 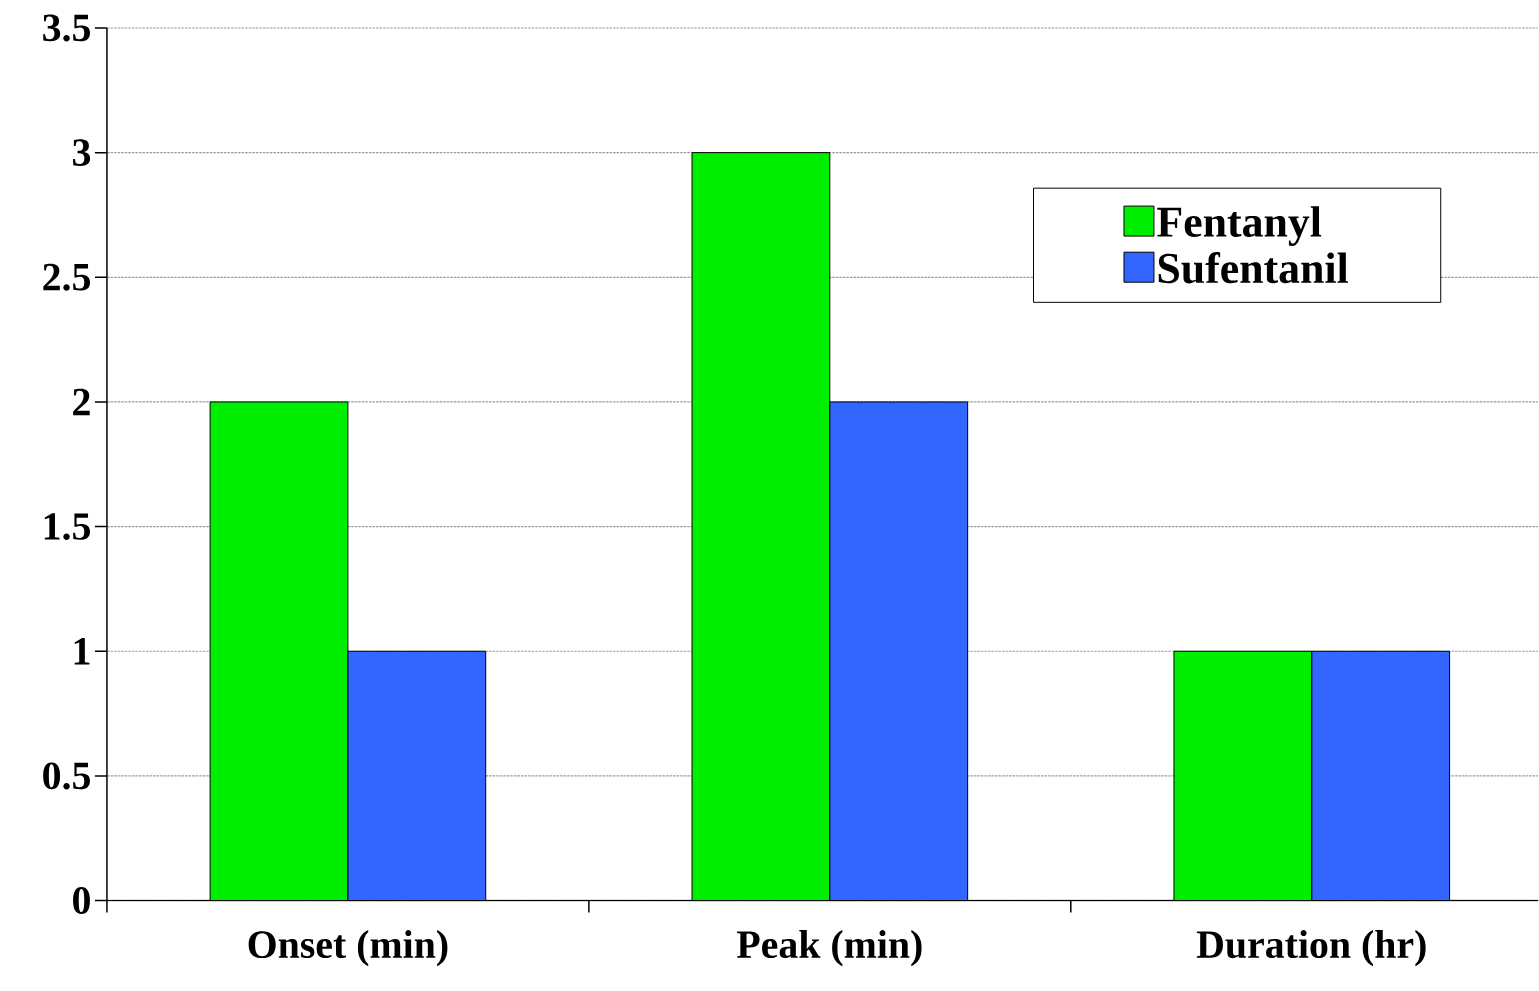 I want to click on x-tick-label: Duration (hr), so click(x=1311, y=948).